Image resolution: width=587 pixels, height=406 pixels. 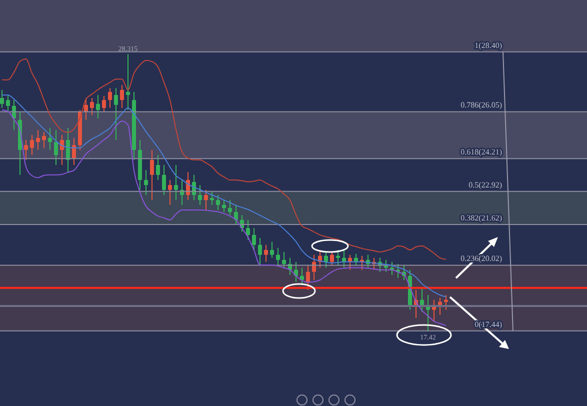 What do you see at coordinates (485, 185) in the screenshot?
I see `ref-line-label: 0.5(22.92)` at bounding box center [485, 185].